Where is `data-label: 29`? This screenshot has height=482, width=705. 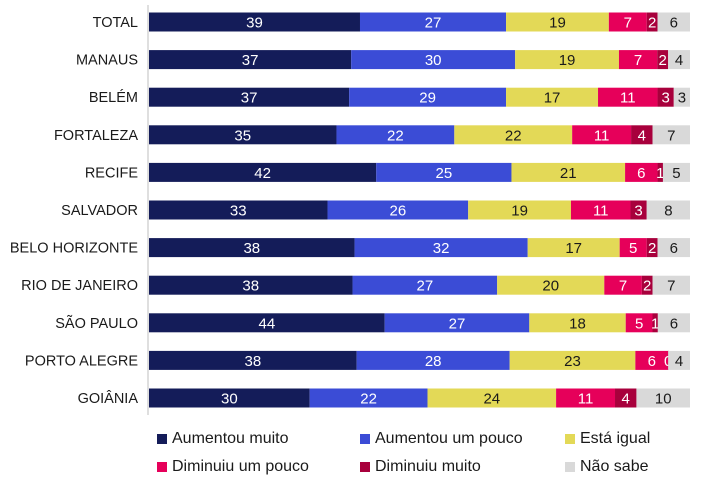 data-label: 29 is located at coordinates (427, 98).